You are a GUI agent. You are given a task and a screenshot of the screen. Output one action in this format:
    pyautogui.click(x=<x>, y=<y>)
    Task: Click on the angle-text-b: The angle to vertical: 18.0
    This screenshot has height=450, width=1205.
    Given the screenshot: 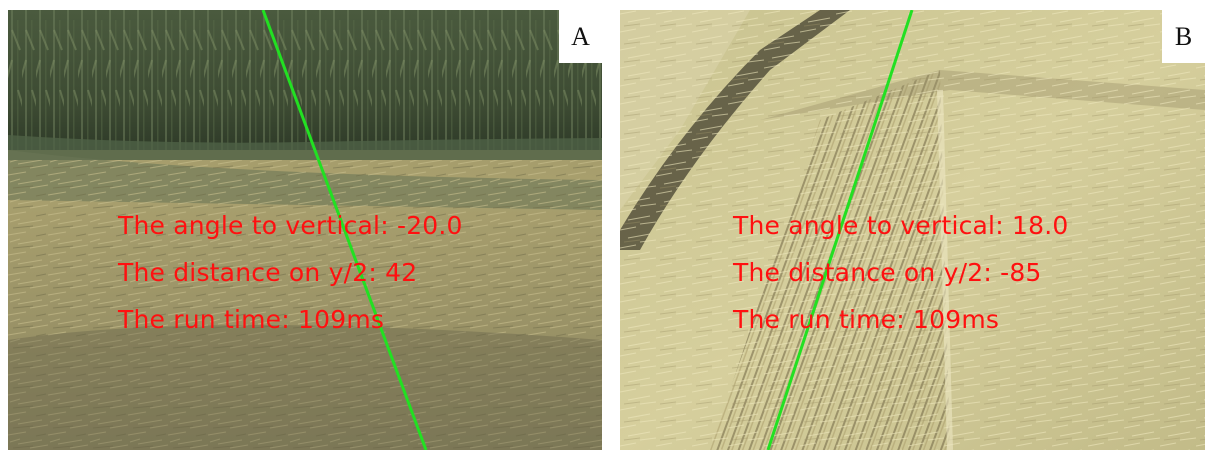 What is the action you would take?
    pyautogui.click(x=901, y=225)
    